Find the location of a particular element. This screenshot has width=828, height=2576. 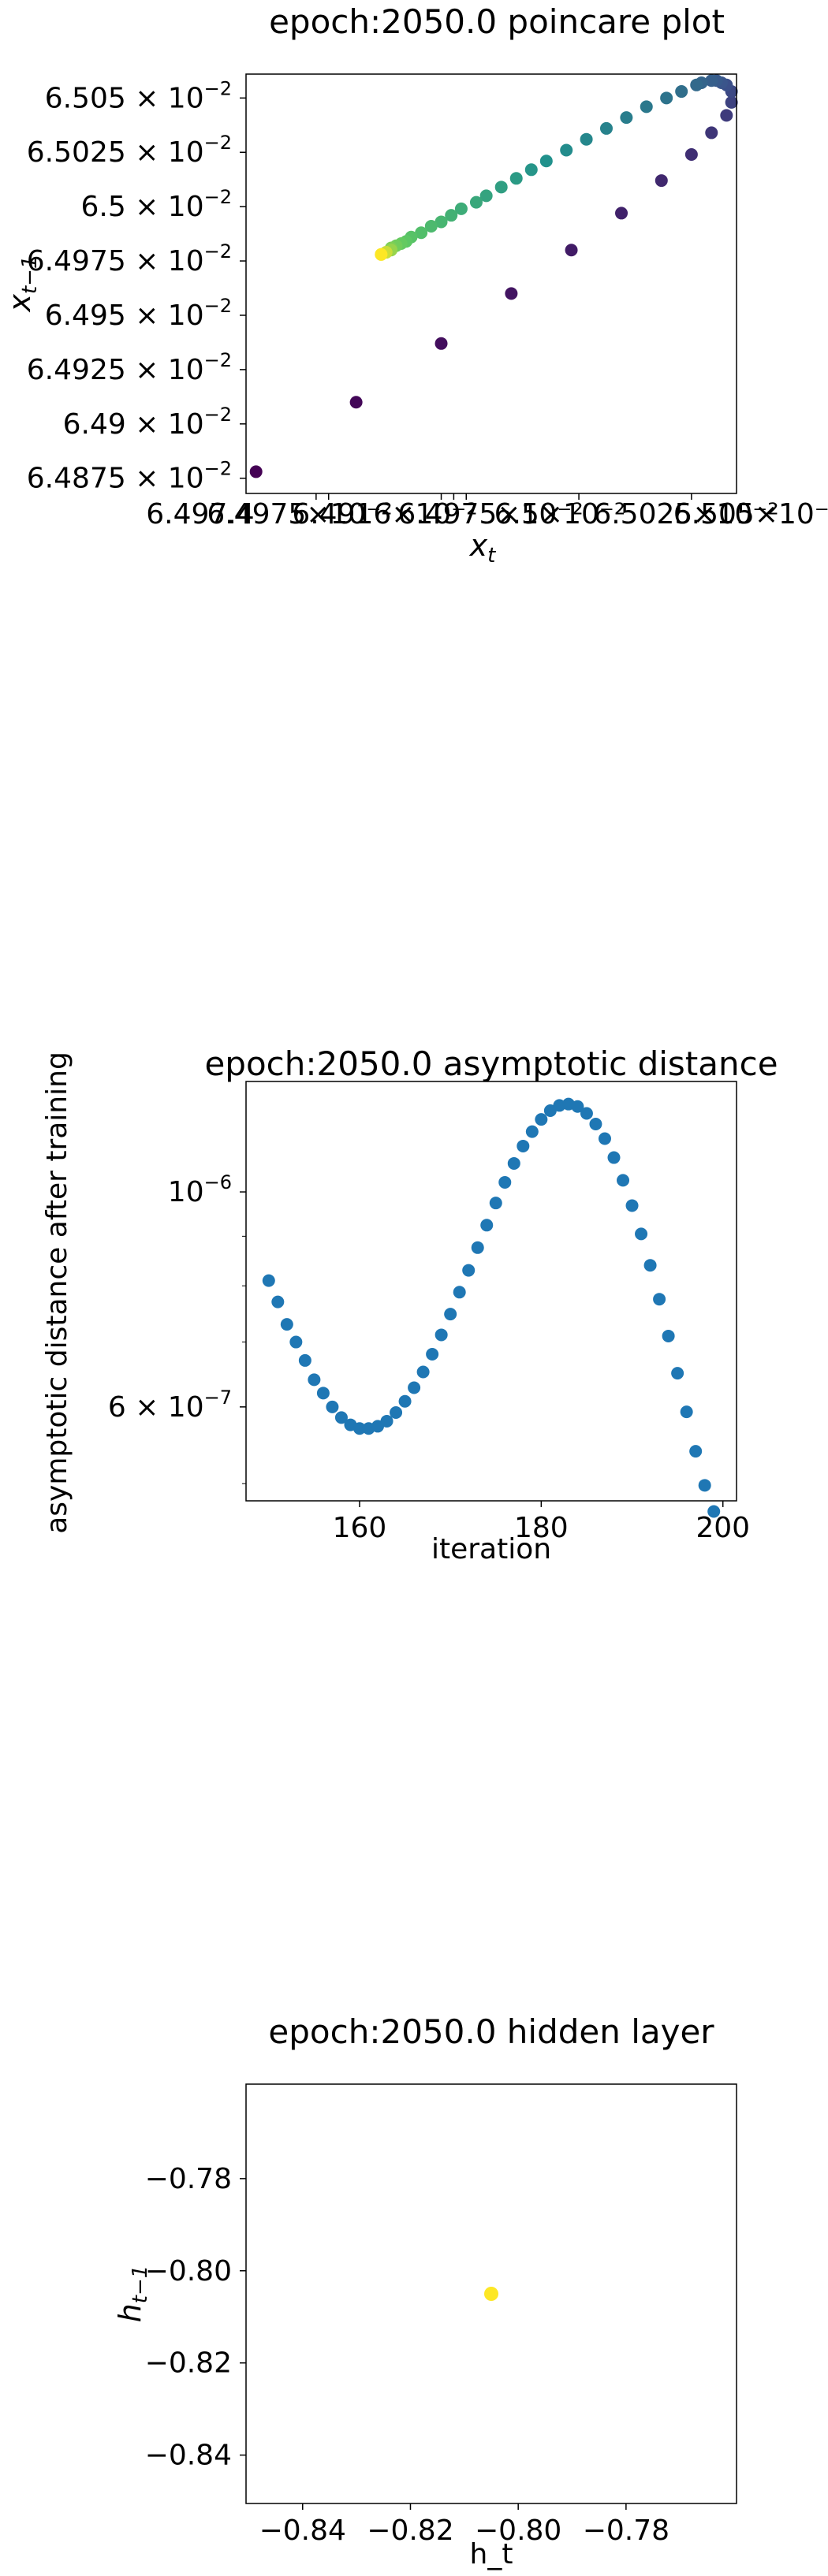

hidden-layer-plot-frame is located at coordinates (491, 2293).